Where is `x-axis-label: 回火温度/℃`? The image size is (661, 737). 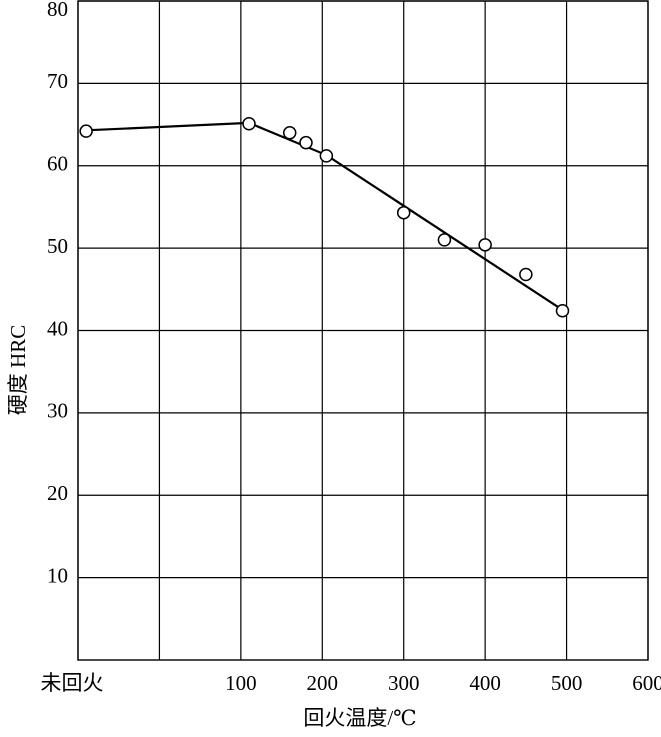
x-axis-label: 回火温度/℃ is located at coordinates (359, 718).